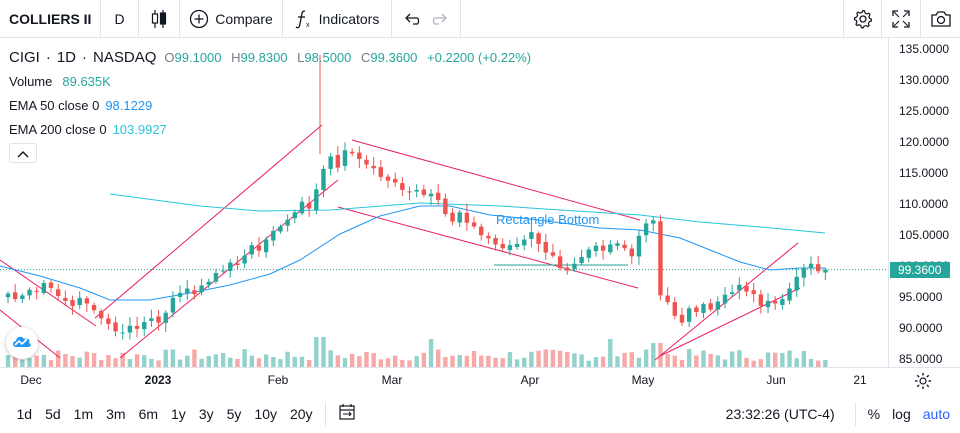 This screenshot has width=960, height=433. Describe the element at coordinates (924, 110) in the screenshot. I see `price-tick-label: 125.0000` at that location.